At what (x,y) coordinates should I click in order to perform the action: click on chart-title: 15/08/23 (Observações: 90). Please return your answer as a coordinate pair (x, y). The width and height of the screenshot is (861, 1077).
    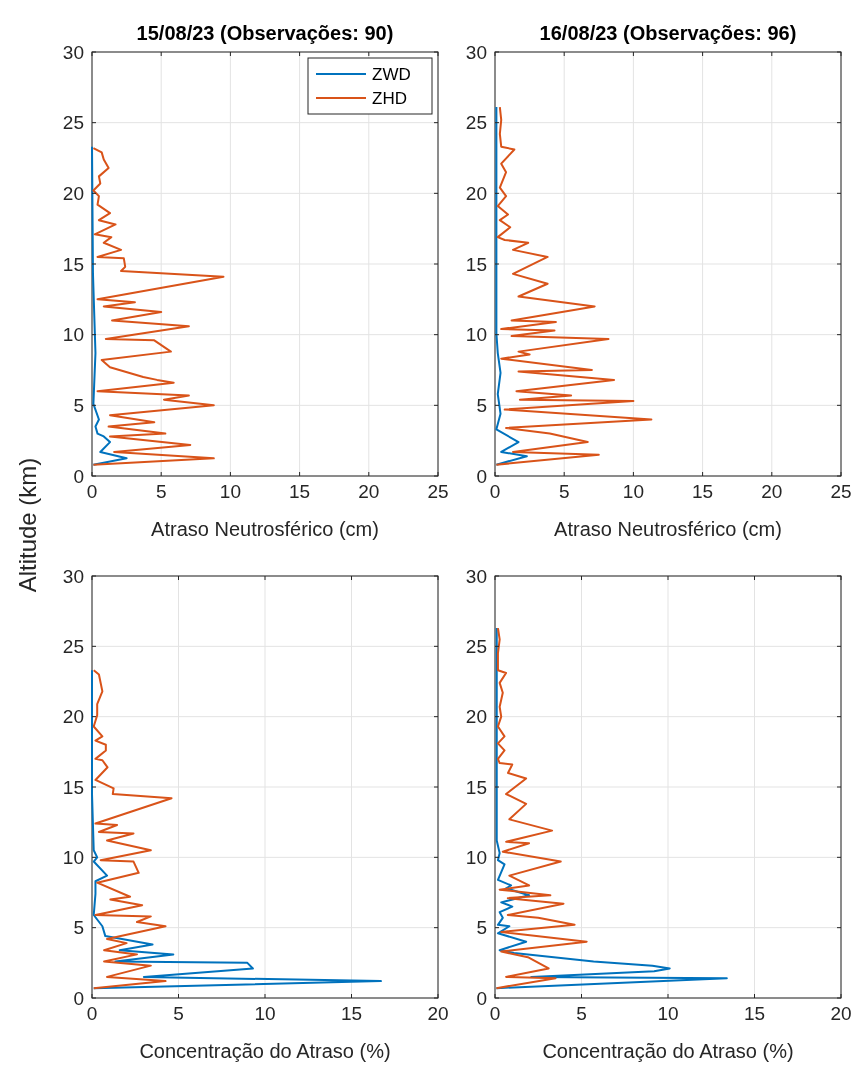
    Looking at the image, I should click on (265, 33).